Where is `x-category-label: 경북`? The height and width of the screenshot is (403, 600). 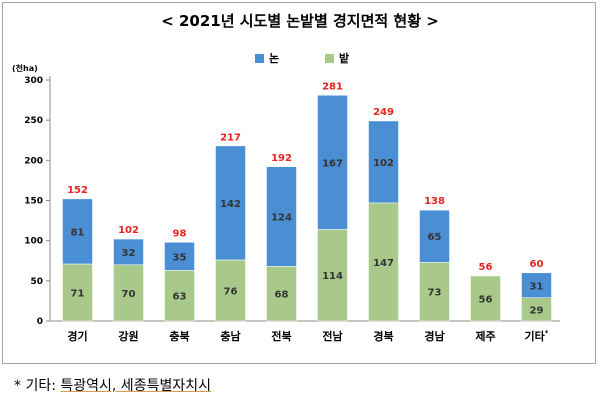
x-category-label: 경북 is located at coordinates (383, 336).